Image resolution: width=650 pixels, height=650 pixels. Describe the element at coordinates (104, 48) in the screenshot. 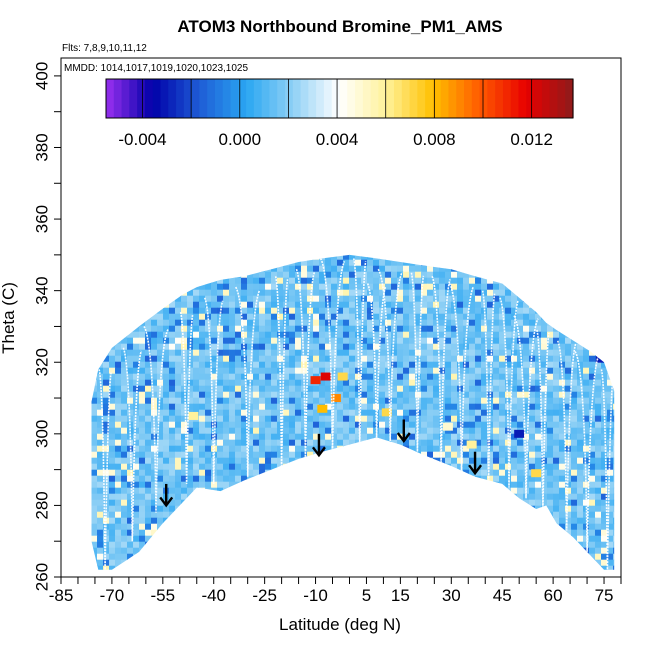

I see `flights-note: Flts: 7,8,9,10,11,12` at that location.